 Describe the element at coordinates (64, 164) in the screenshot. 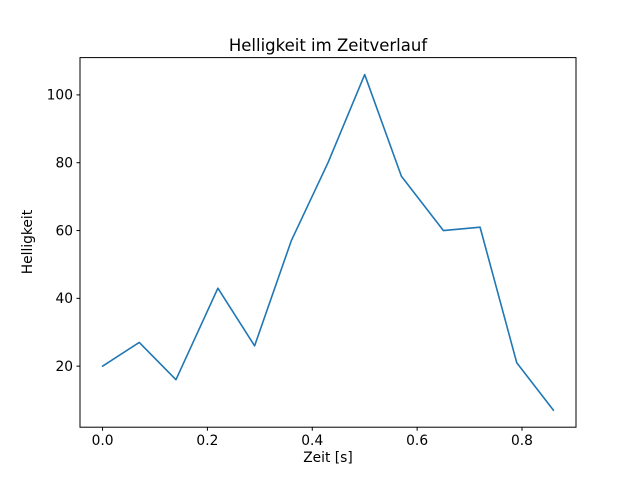

I see `y-tick-label: 80` at that location.